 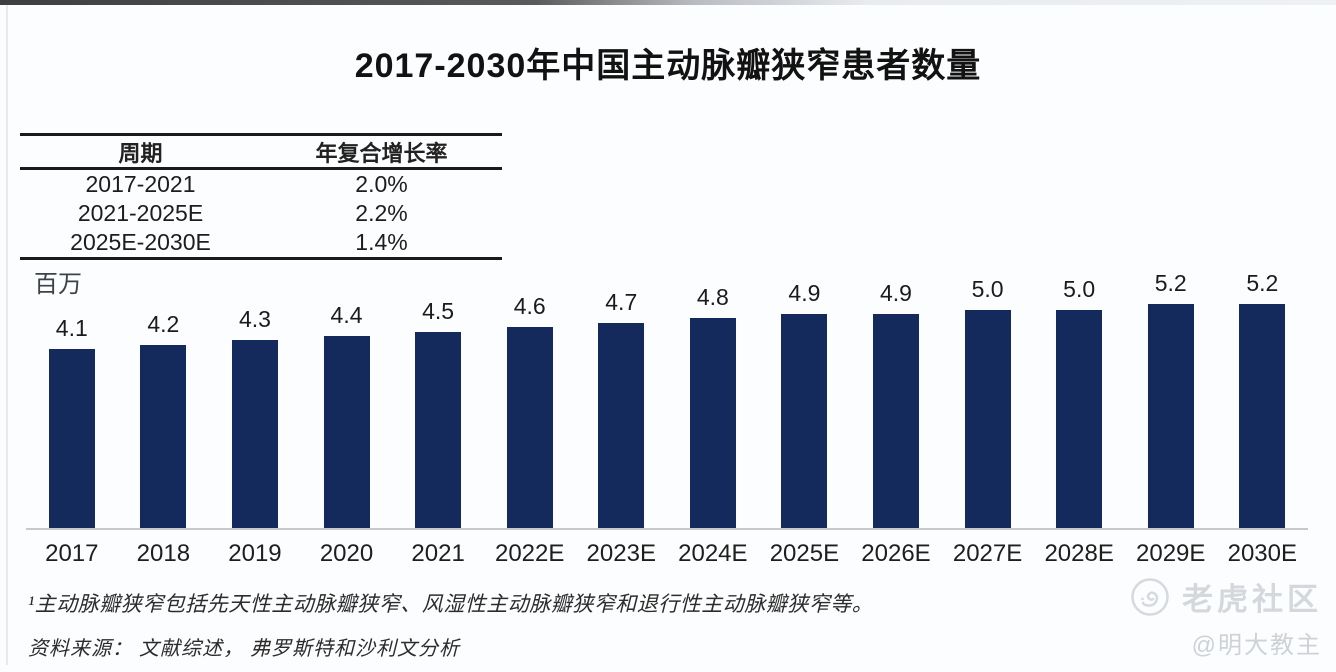 What do you see at coordinates (668, 2) in the screenshot?
I see `photo-top-edge` at bounding box center [668, 2].